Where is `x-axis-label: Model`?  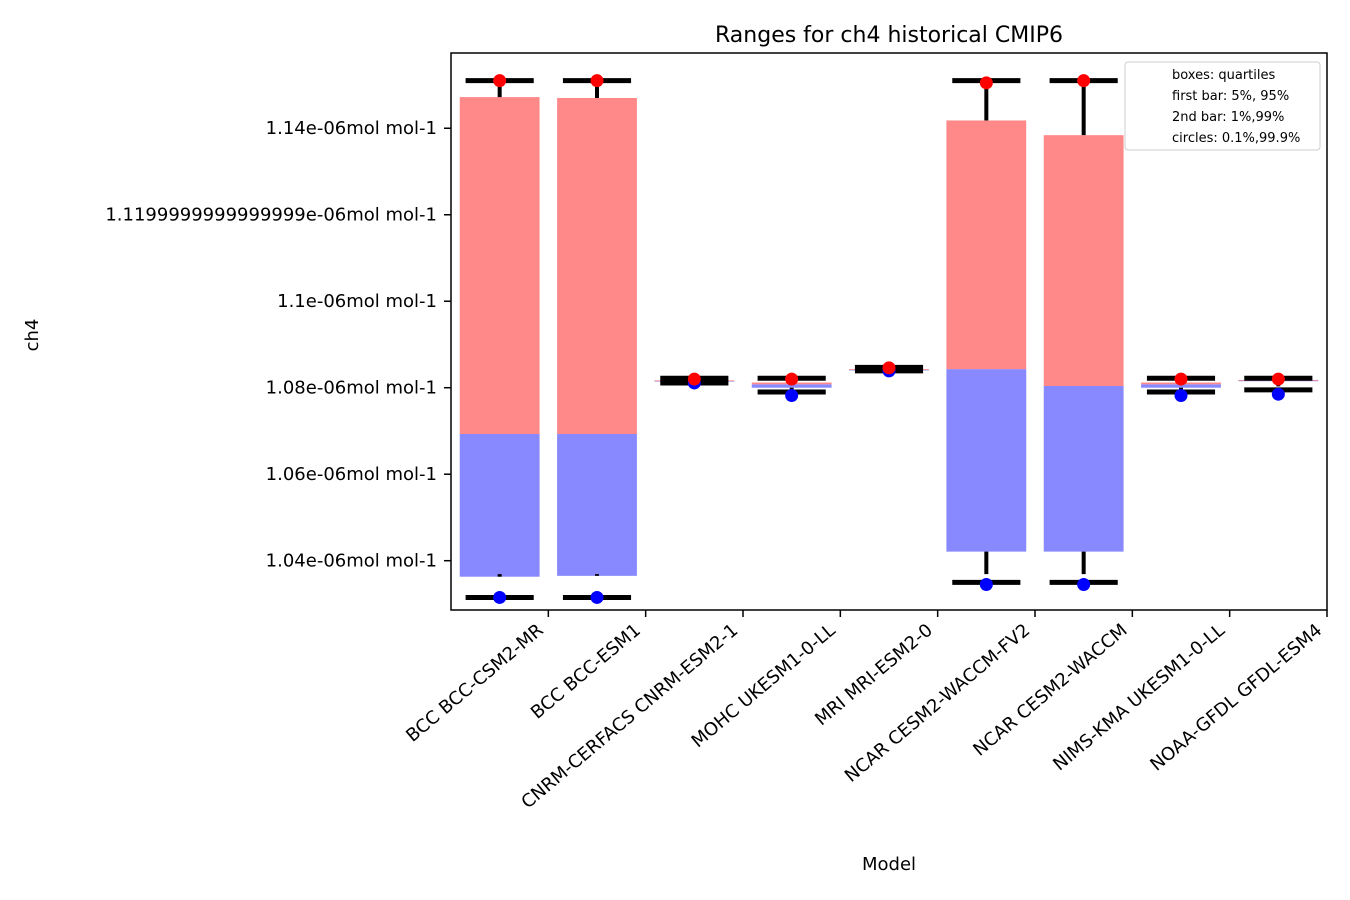 x-axis-label: Model is located at coordinates (889, 864).